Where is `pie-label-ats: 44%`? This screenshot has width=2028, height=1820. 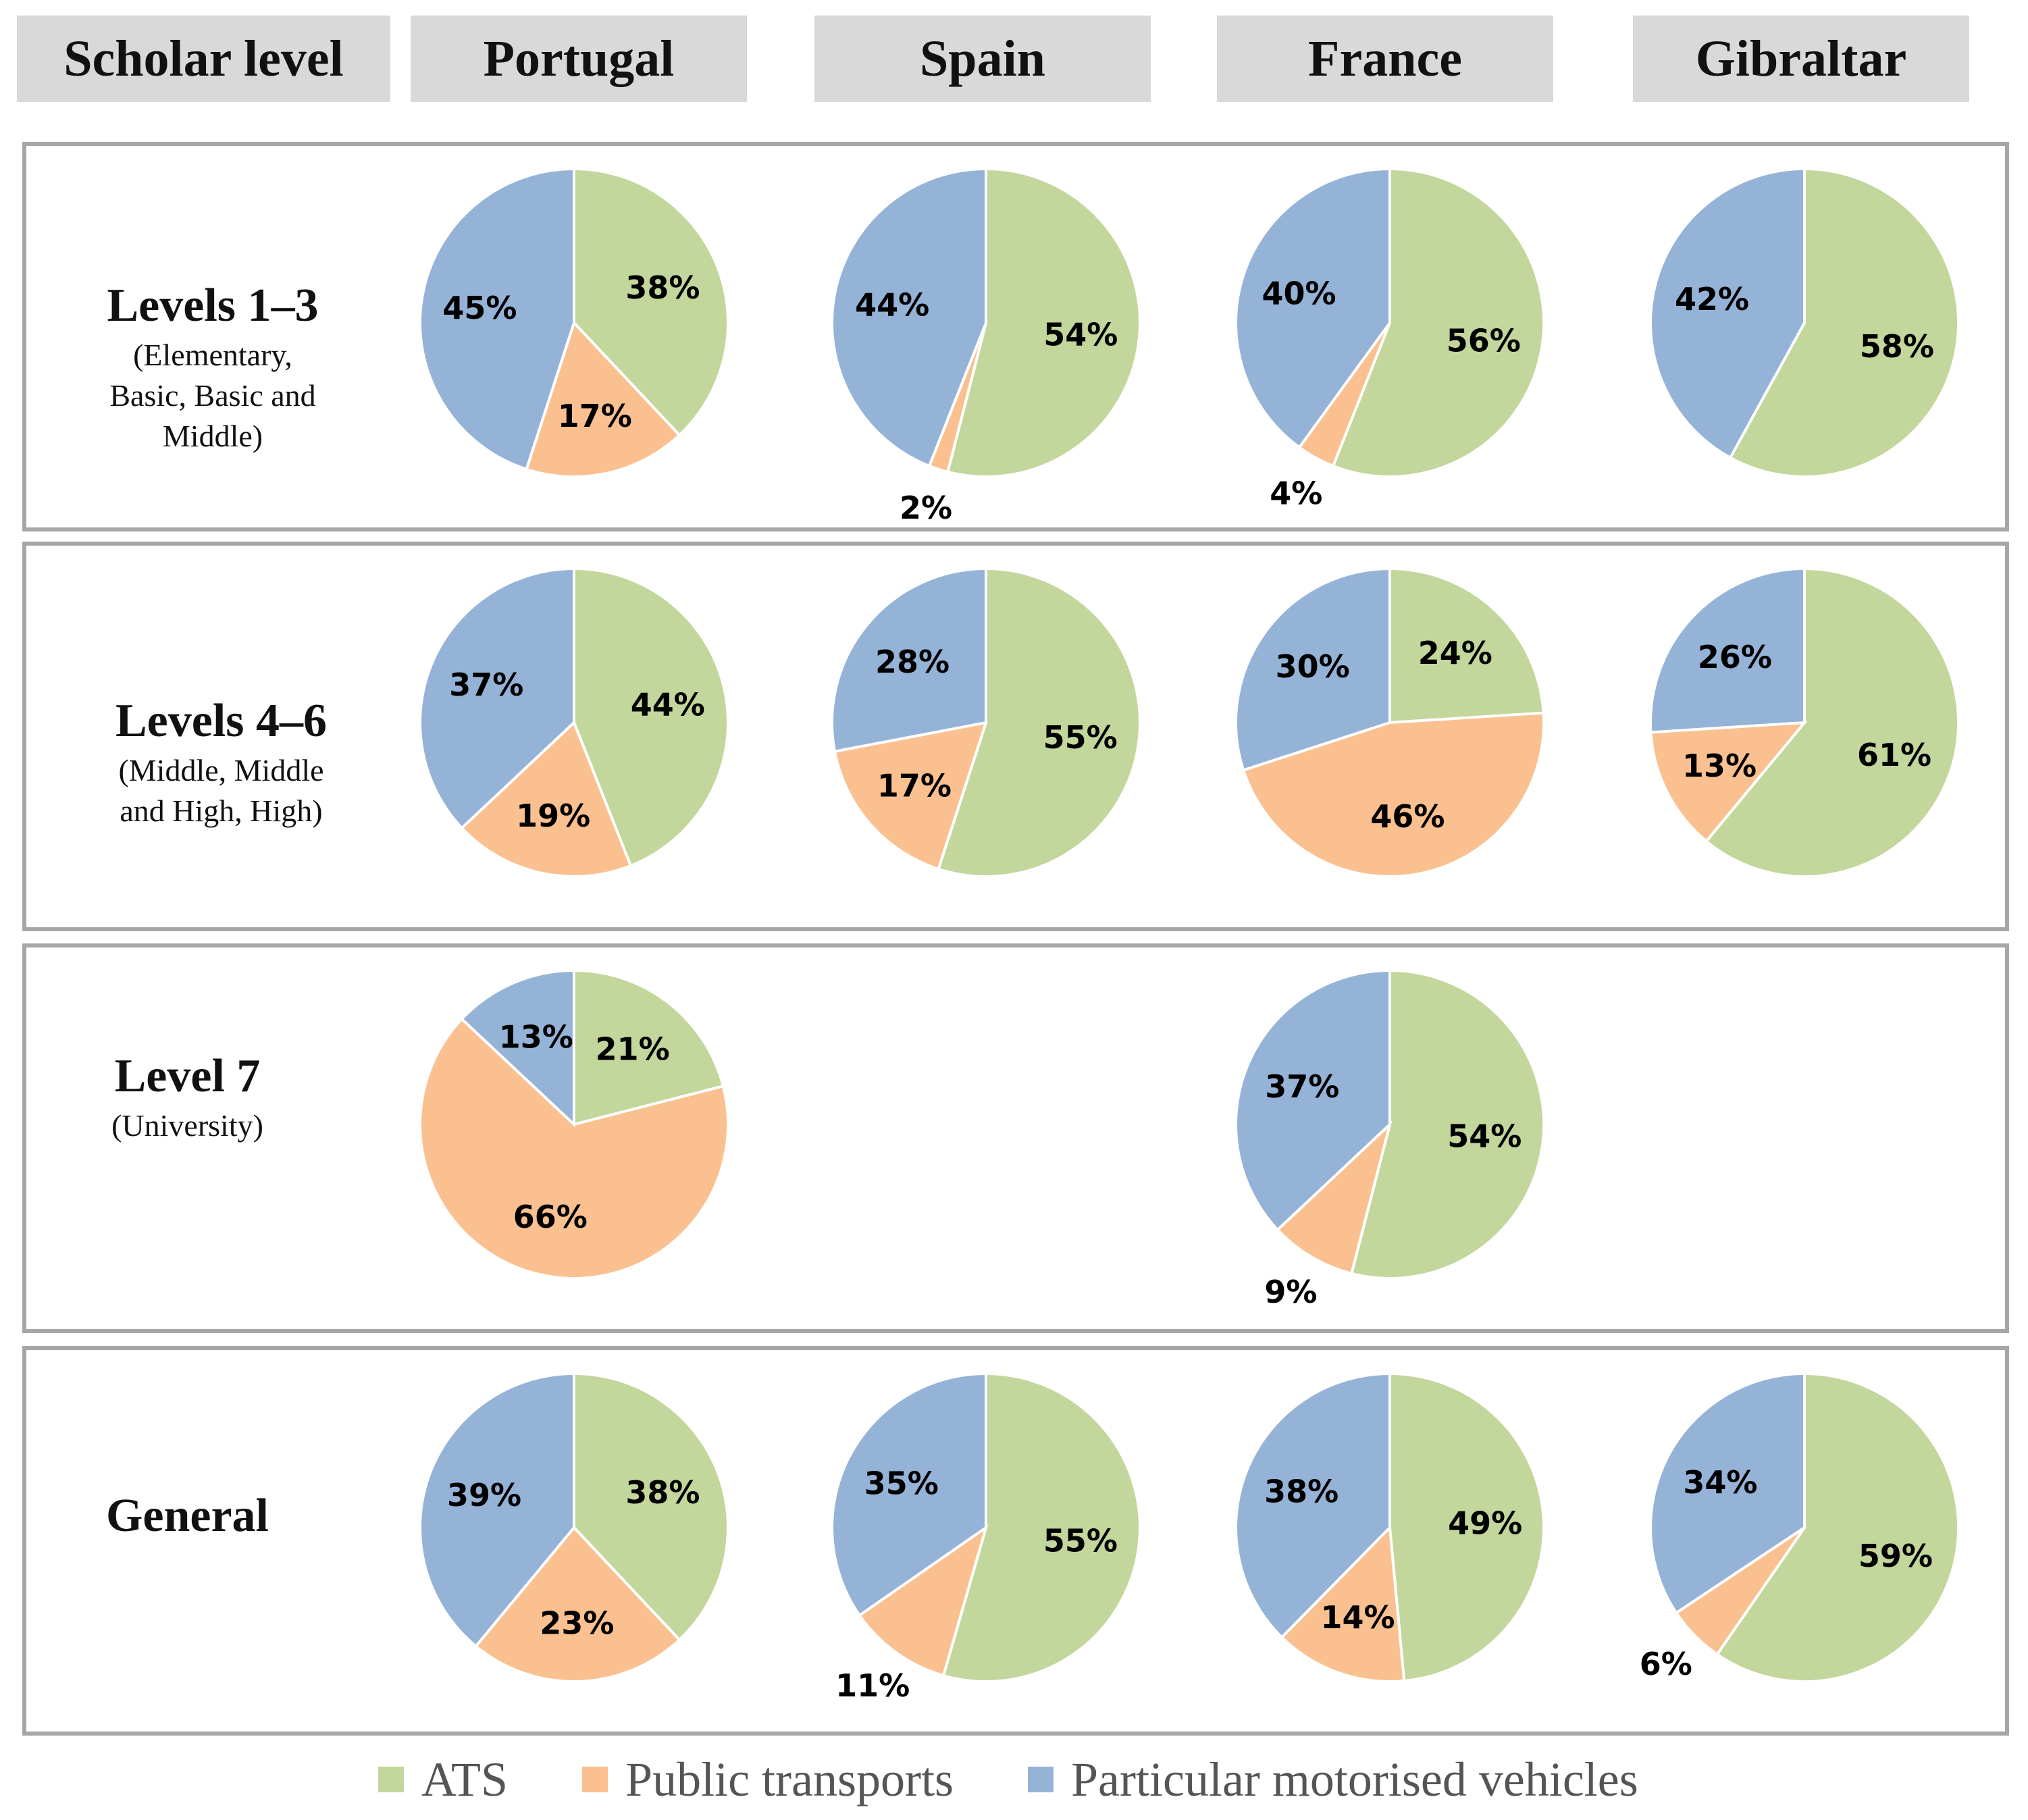 pie-label-ats: 44% is located at coordinates (668, 705).